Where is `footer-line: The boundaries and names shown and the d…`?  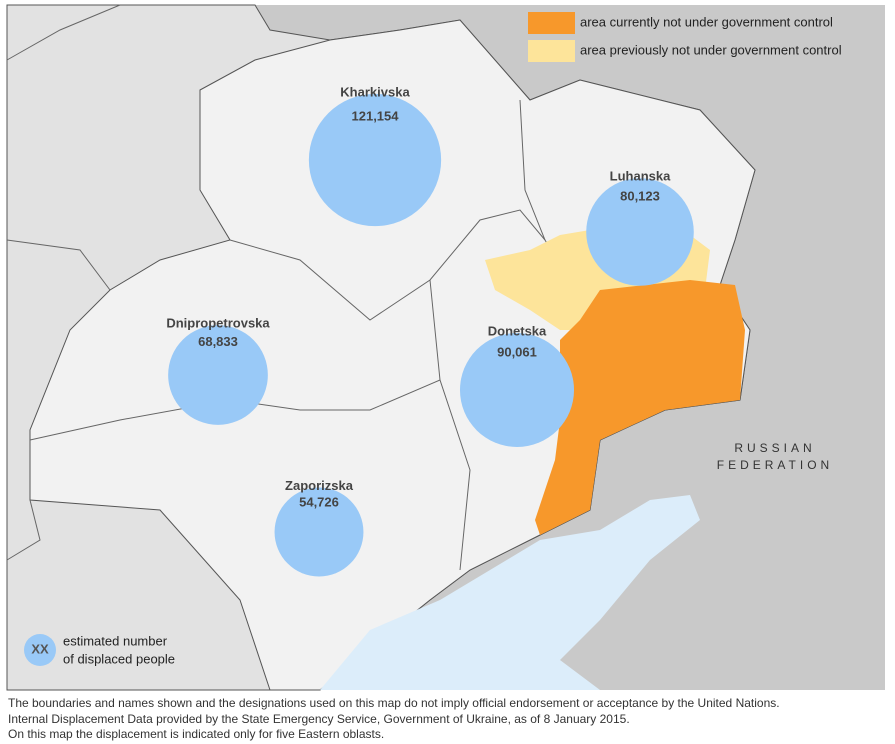
footer-line: The boundaries and names shown and the d… is located at coordinates (394, 703).